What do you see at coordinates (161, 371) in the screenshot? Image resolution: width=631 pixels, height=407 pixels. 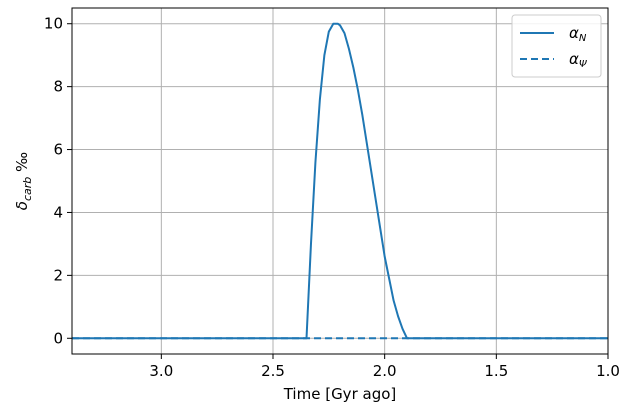 I see `x-tick-label: 3.0` at bounding box center [161, 371].